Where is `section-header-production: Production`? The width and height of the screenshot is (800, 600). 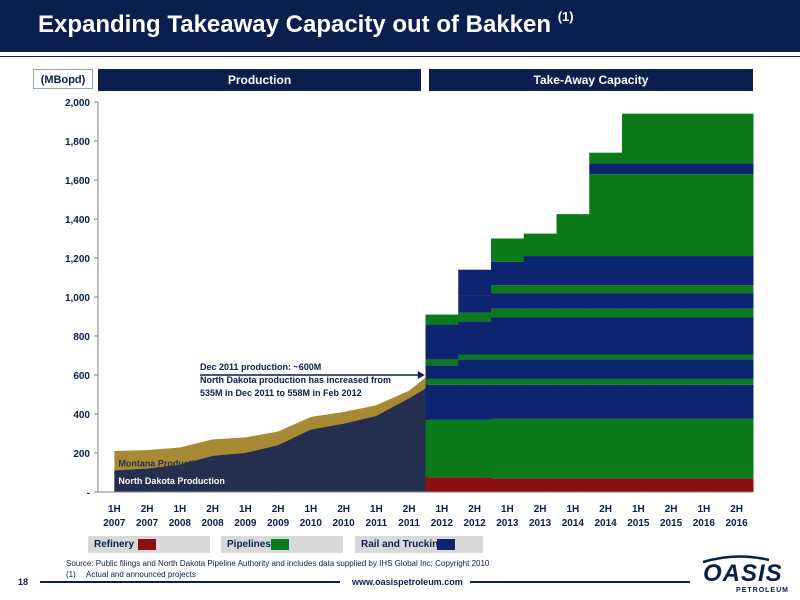 section-header-production: Production is located at coordinates (259, 80).